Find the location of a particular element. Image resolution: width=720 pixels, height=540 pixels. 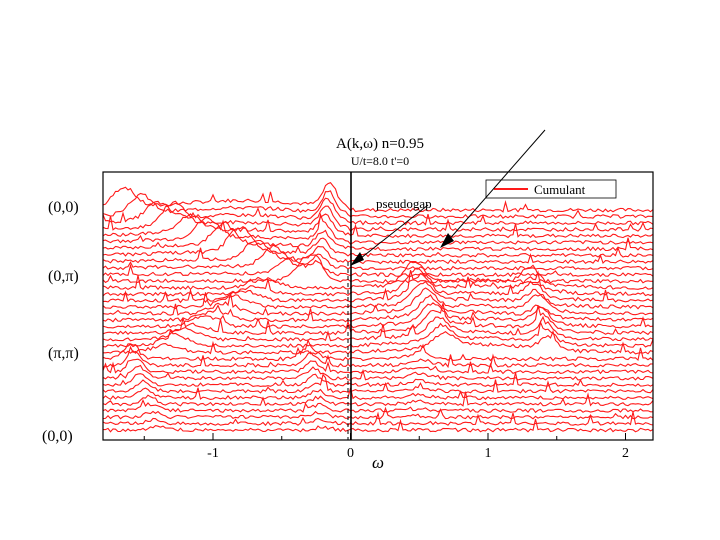

legend: Cumulant is located at coordinates (551, 189).